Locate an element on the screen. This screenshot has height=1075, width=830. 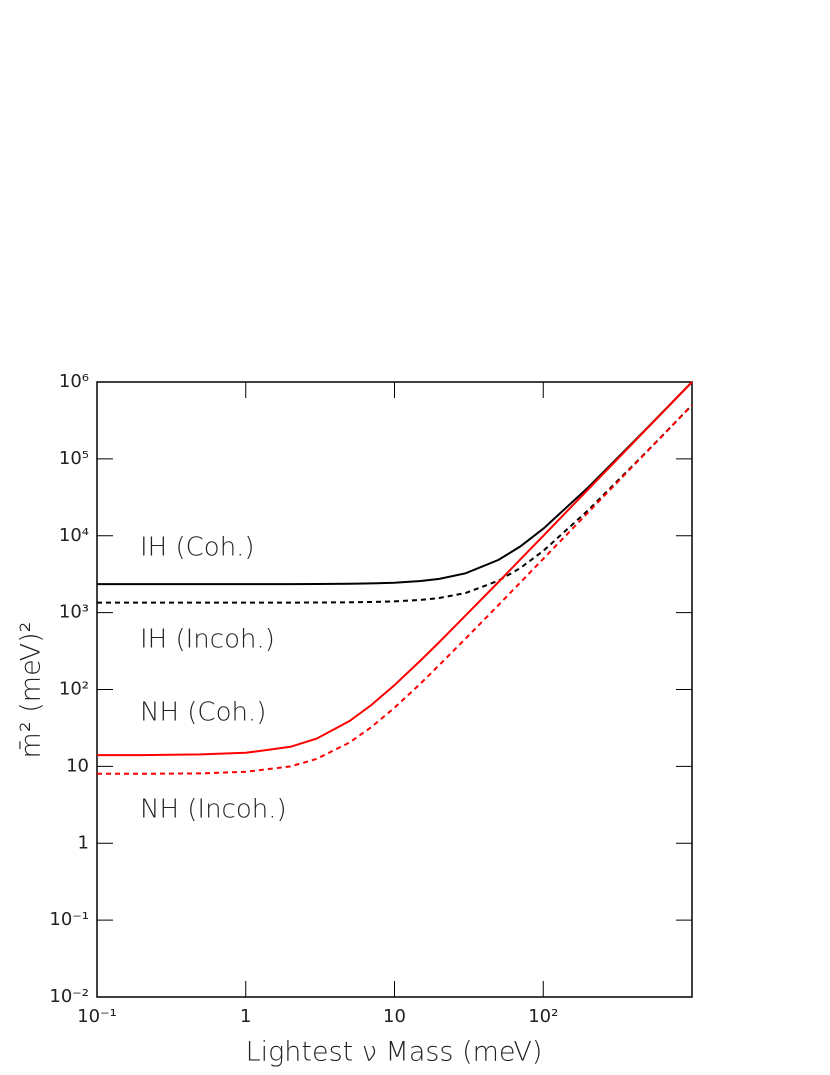
y-tick-label: 10⁻² is located at coordinates (69, 996).